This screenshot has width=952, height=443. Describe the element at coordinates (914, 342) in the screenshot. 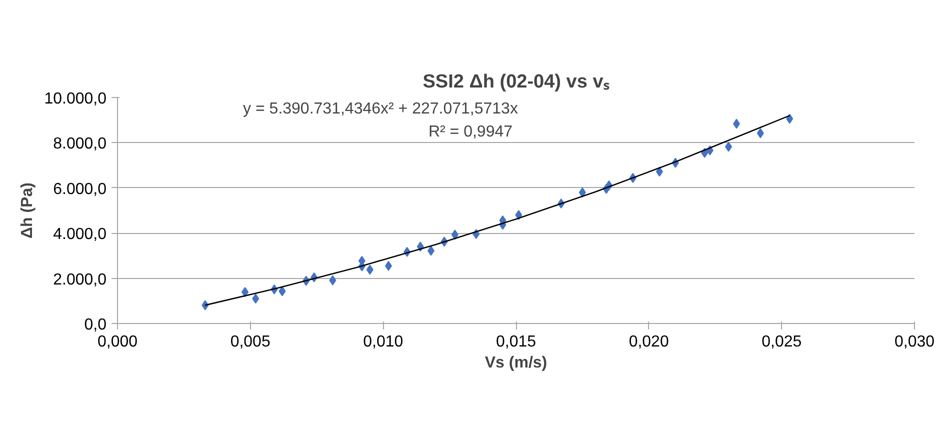

I see `x-tick-label: 0,030` at that location.